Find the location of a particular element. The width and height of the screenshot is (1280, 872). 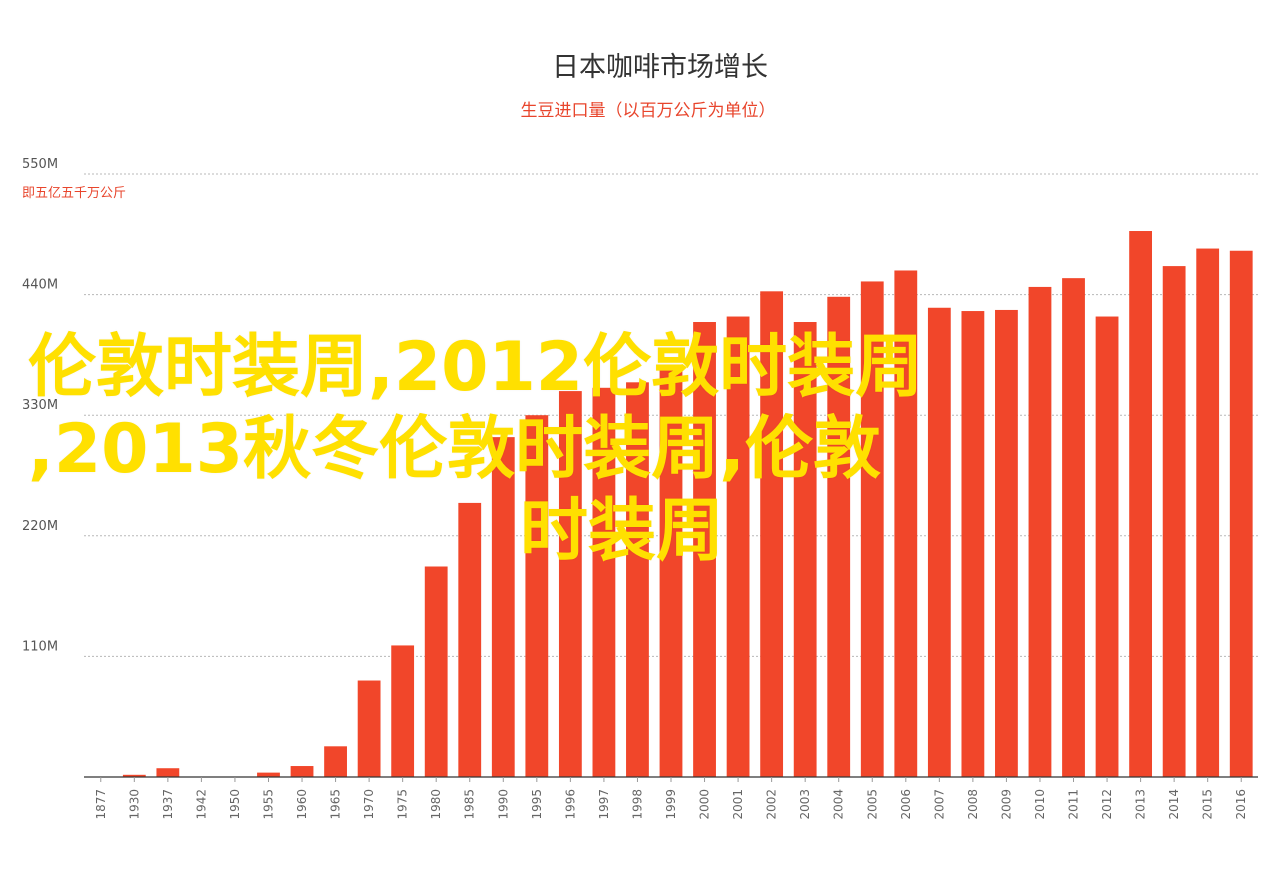

bar-2016 is located at coordinates (1241, 513).